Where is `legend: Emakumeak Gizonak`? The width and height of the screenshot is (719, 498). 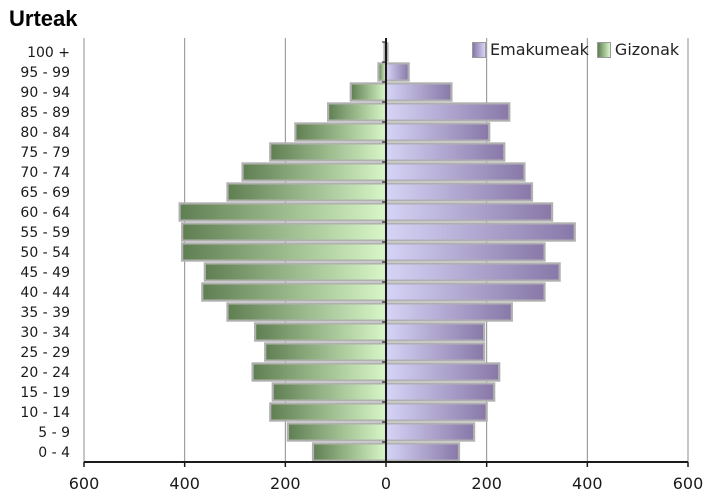
legend: Emakumeak Gizonak is located at coordinates (579, 49).